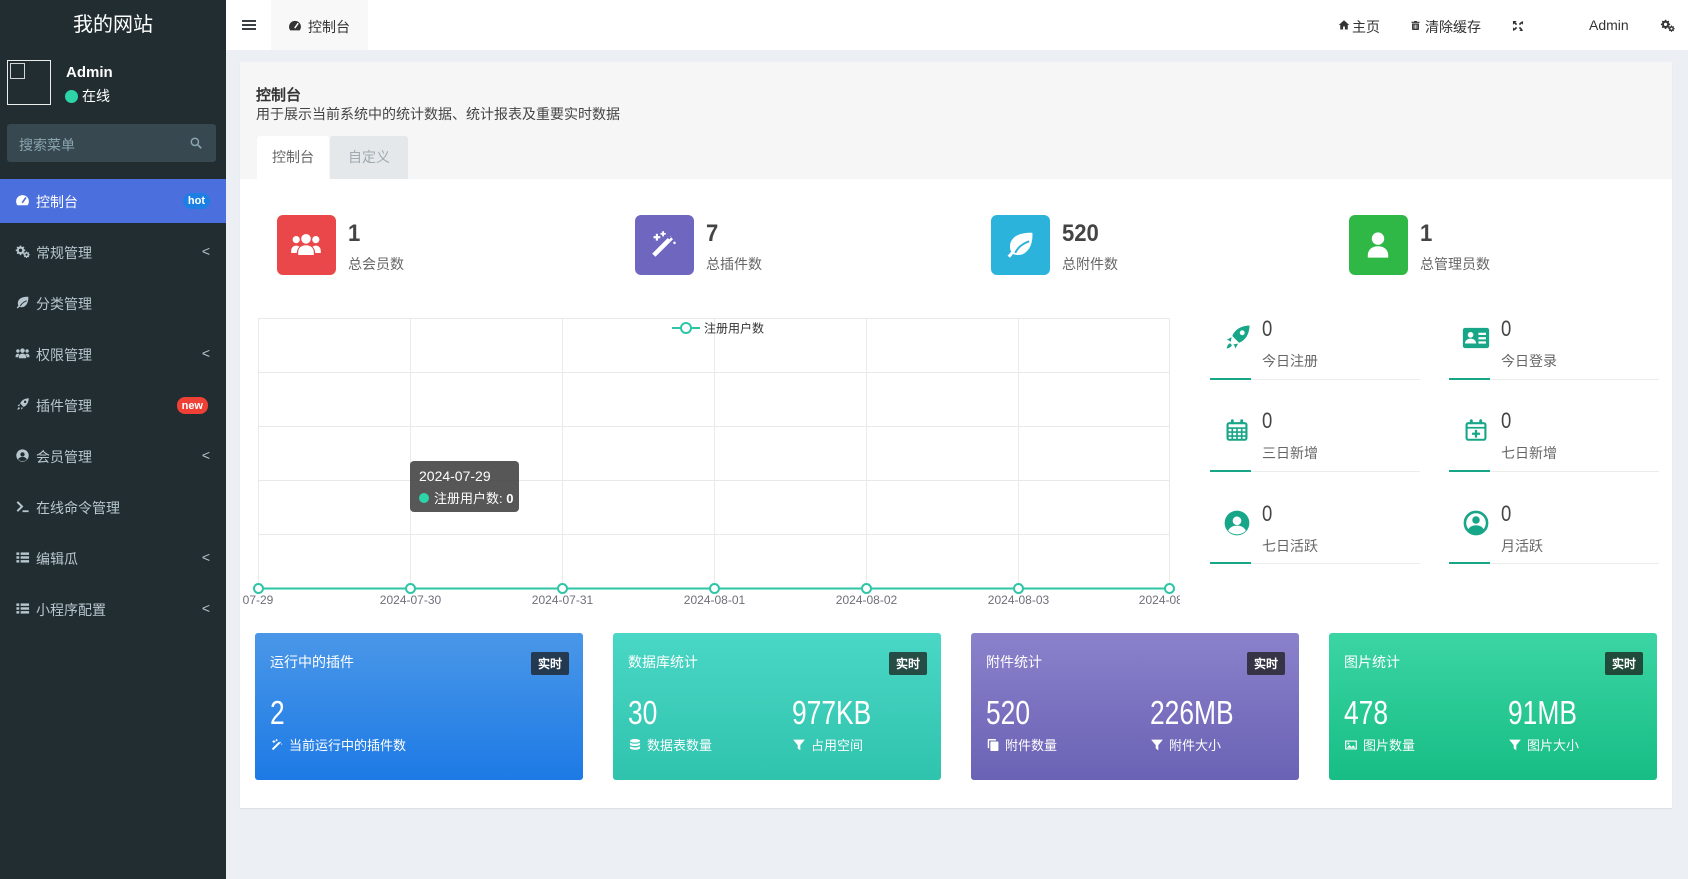 Image resolution: width=1688 pixels, height=879 pixels. What do you see at coordinates (715, 600) in the screenshot?
I see `svg-text: 2024-08-01` at bounding box center [715, 600].